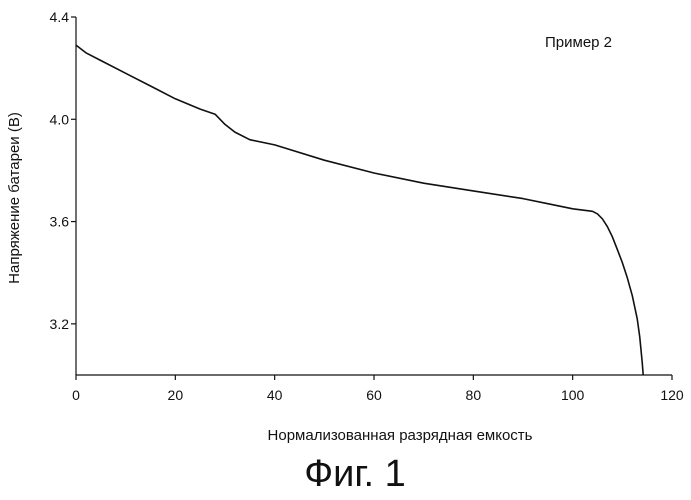 This screenshot has width=691, height=500. I want to click on x-tick-label: 100, so click(573, 395).